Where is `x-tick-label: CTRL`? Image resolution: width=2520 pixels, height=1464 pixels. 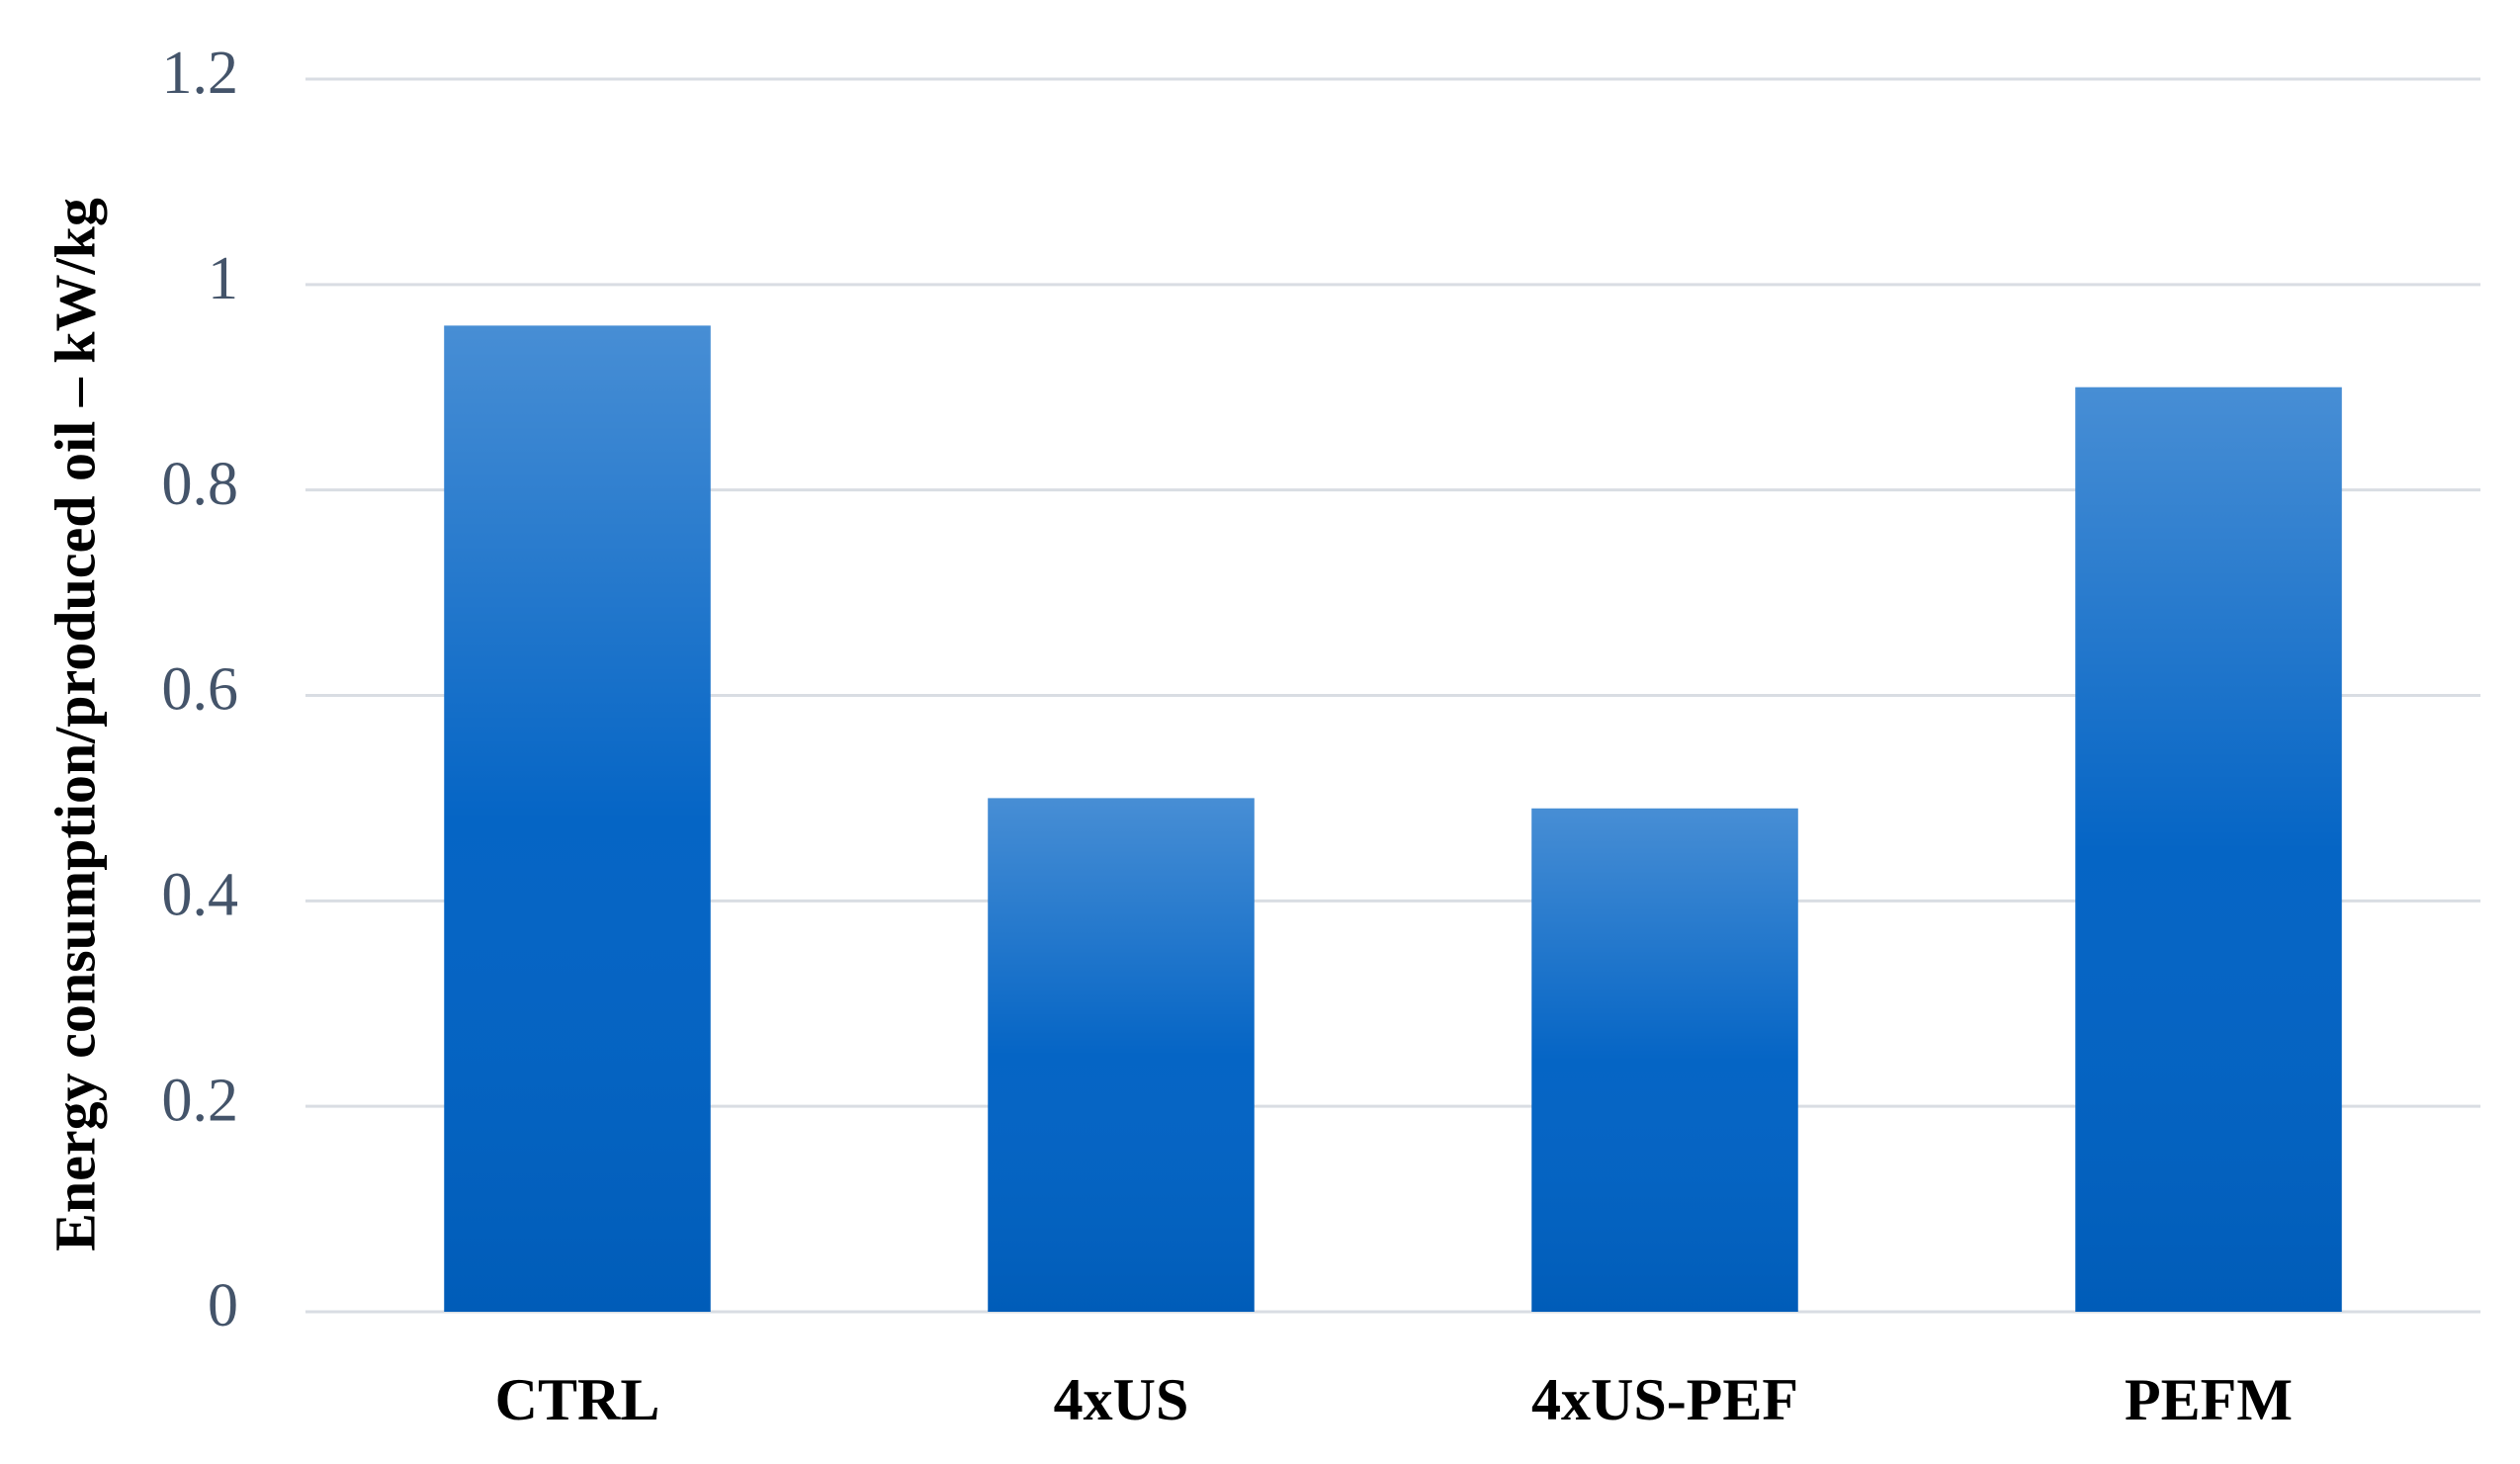
x-tick-label: CTRL is located at coordinates (577, 1399).